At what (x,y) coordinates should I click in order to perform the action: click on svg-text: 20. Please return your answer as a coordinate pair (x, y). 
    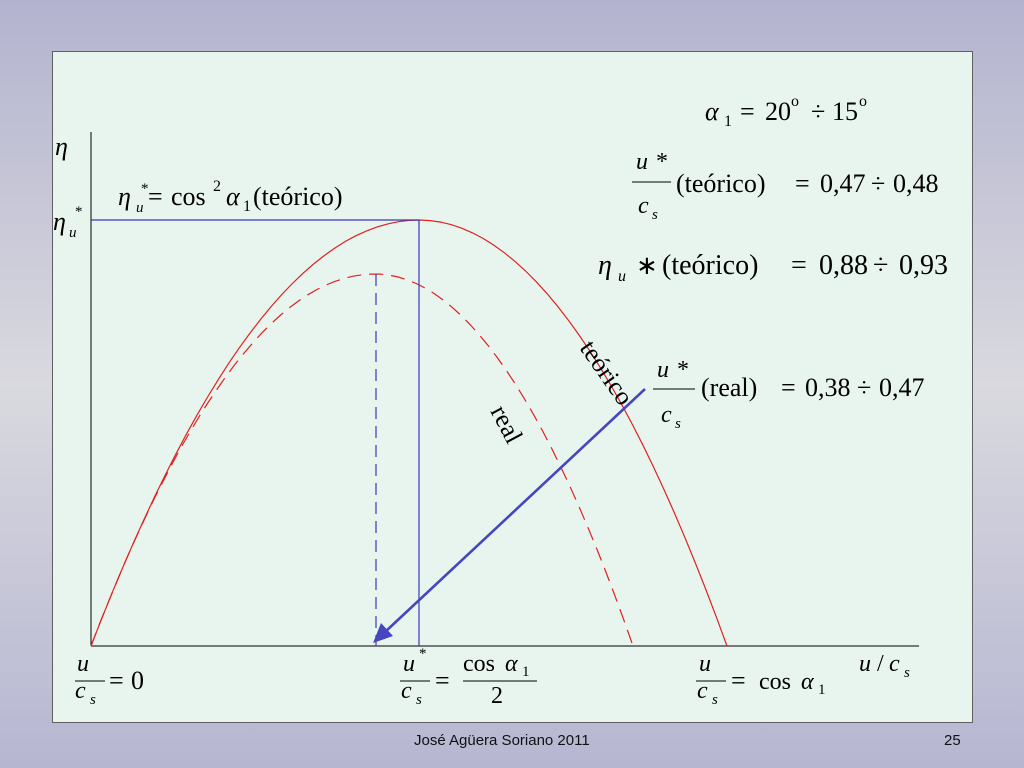
    Looking at the image, I should click on (778, 111).